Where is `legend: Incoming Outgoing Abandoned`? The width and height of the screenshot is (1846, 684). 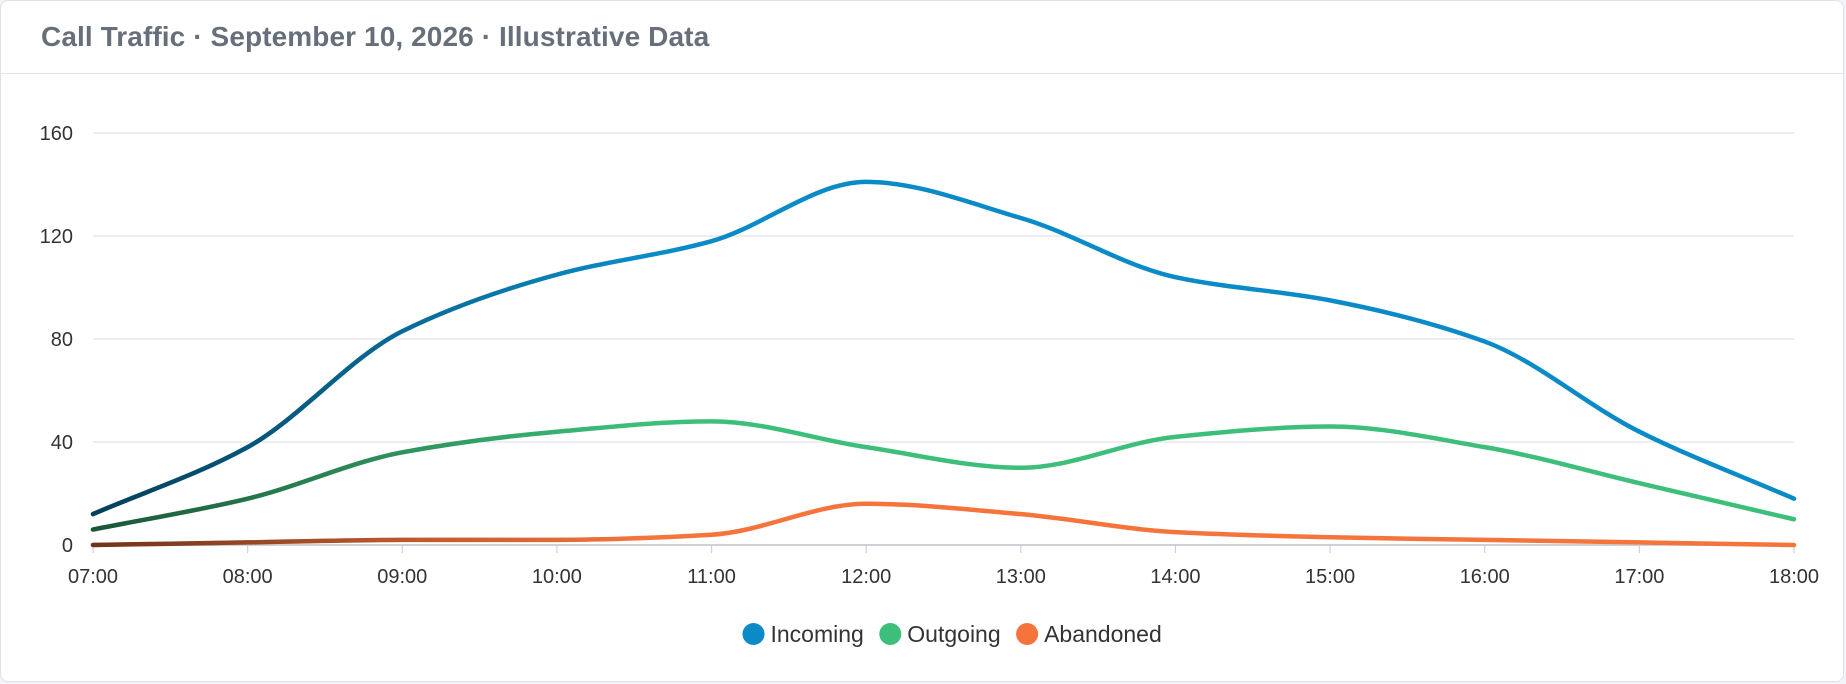 legend: Incoming Outgoing Abandoned is located at coordinates (952, 634).